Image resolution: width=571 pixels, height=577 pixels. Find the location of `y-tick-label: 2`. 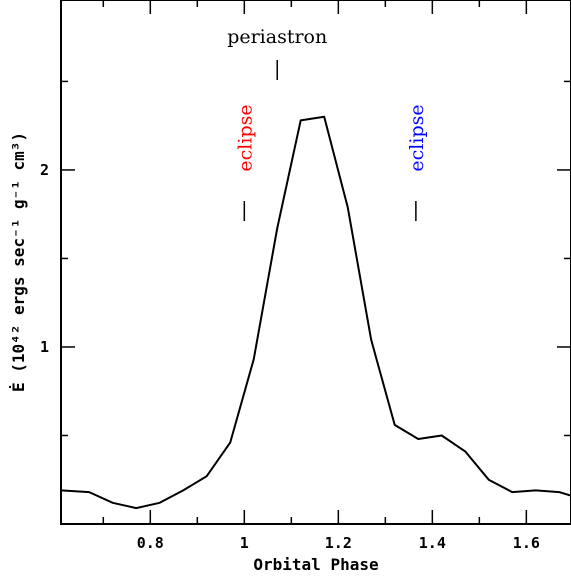

y-tick-label: 2 is located at coordinates (44, 170).